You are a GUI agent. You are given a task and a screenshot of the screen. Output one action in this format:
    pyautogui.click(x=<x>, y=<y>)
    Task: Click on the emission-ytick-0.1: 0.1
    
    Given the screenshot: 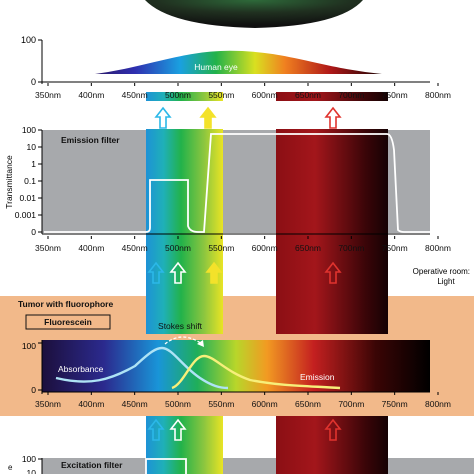 What is the action you would take?
    pyautogui.click(x=30, y=181)
    